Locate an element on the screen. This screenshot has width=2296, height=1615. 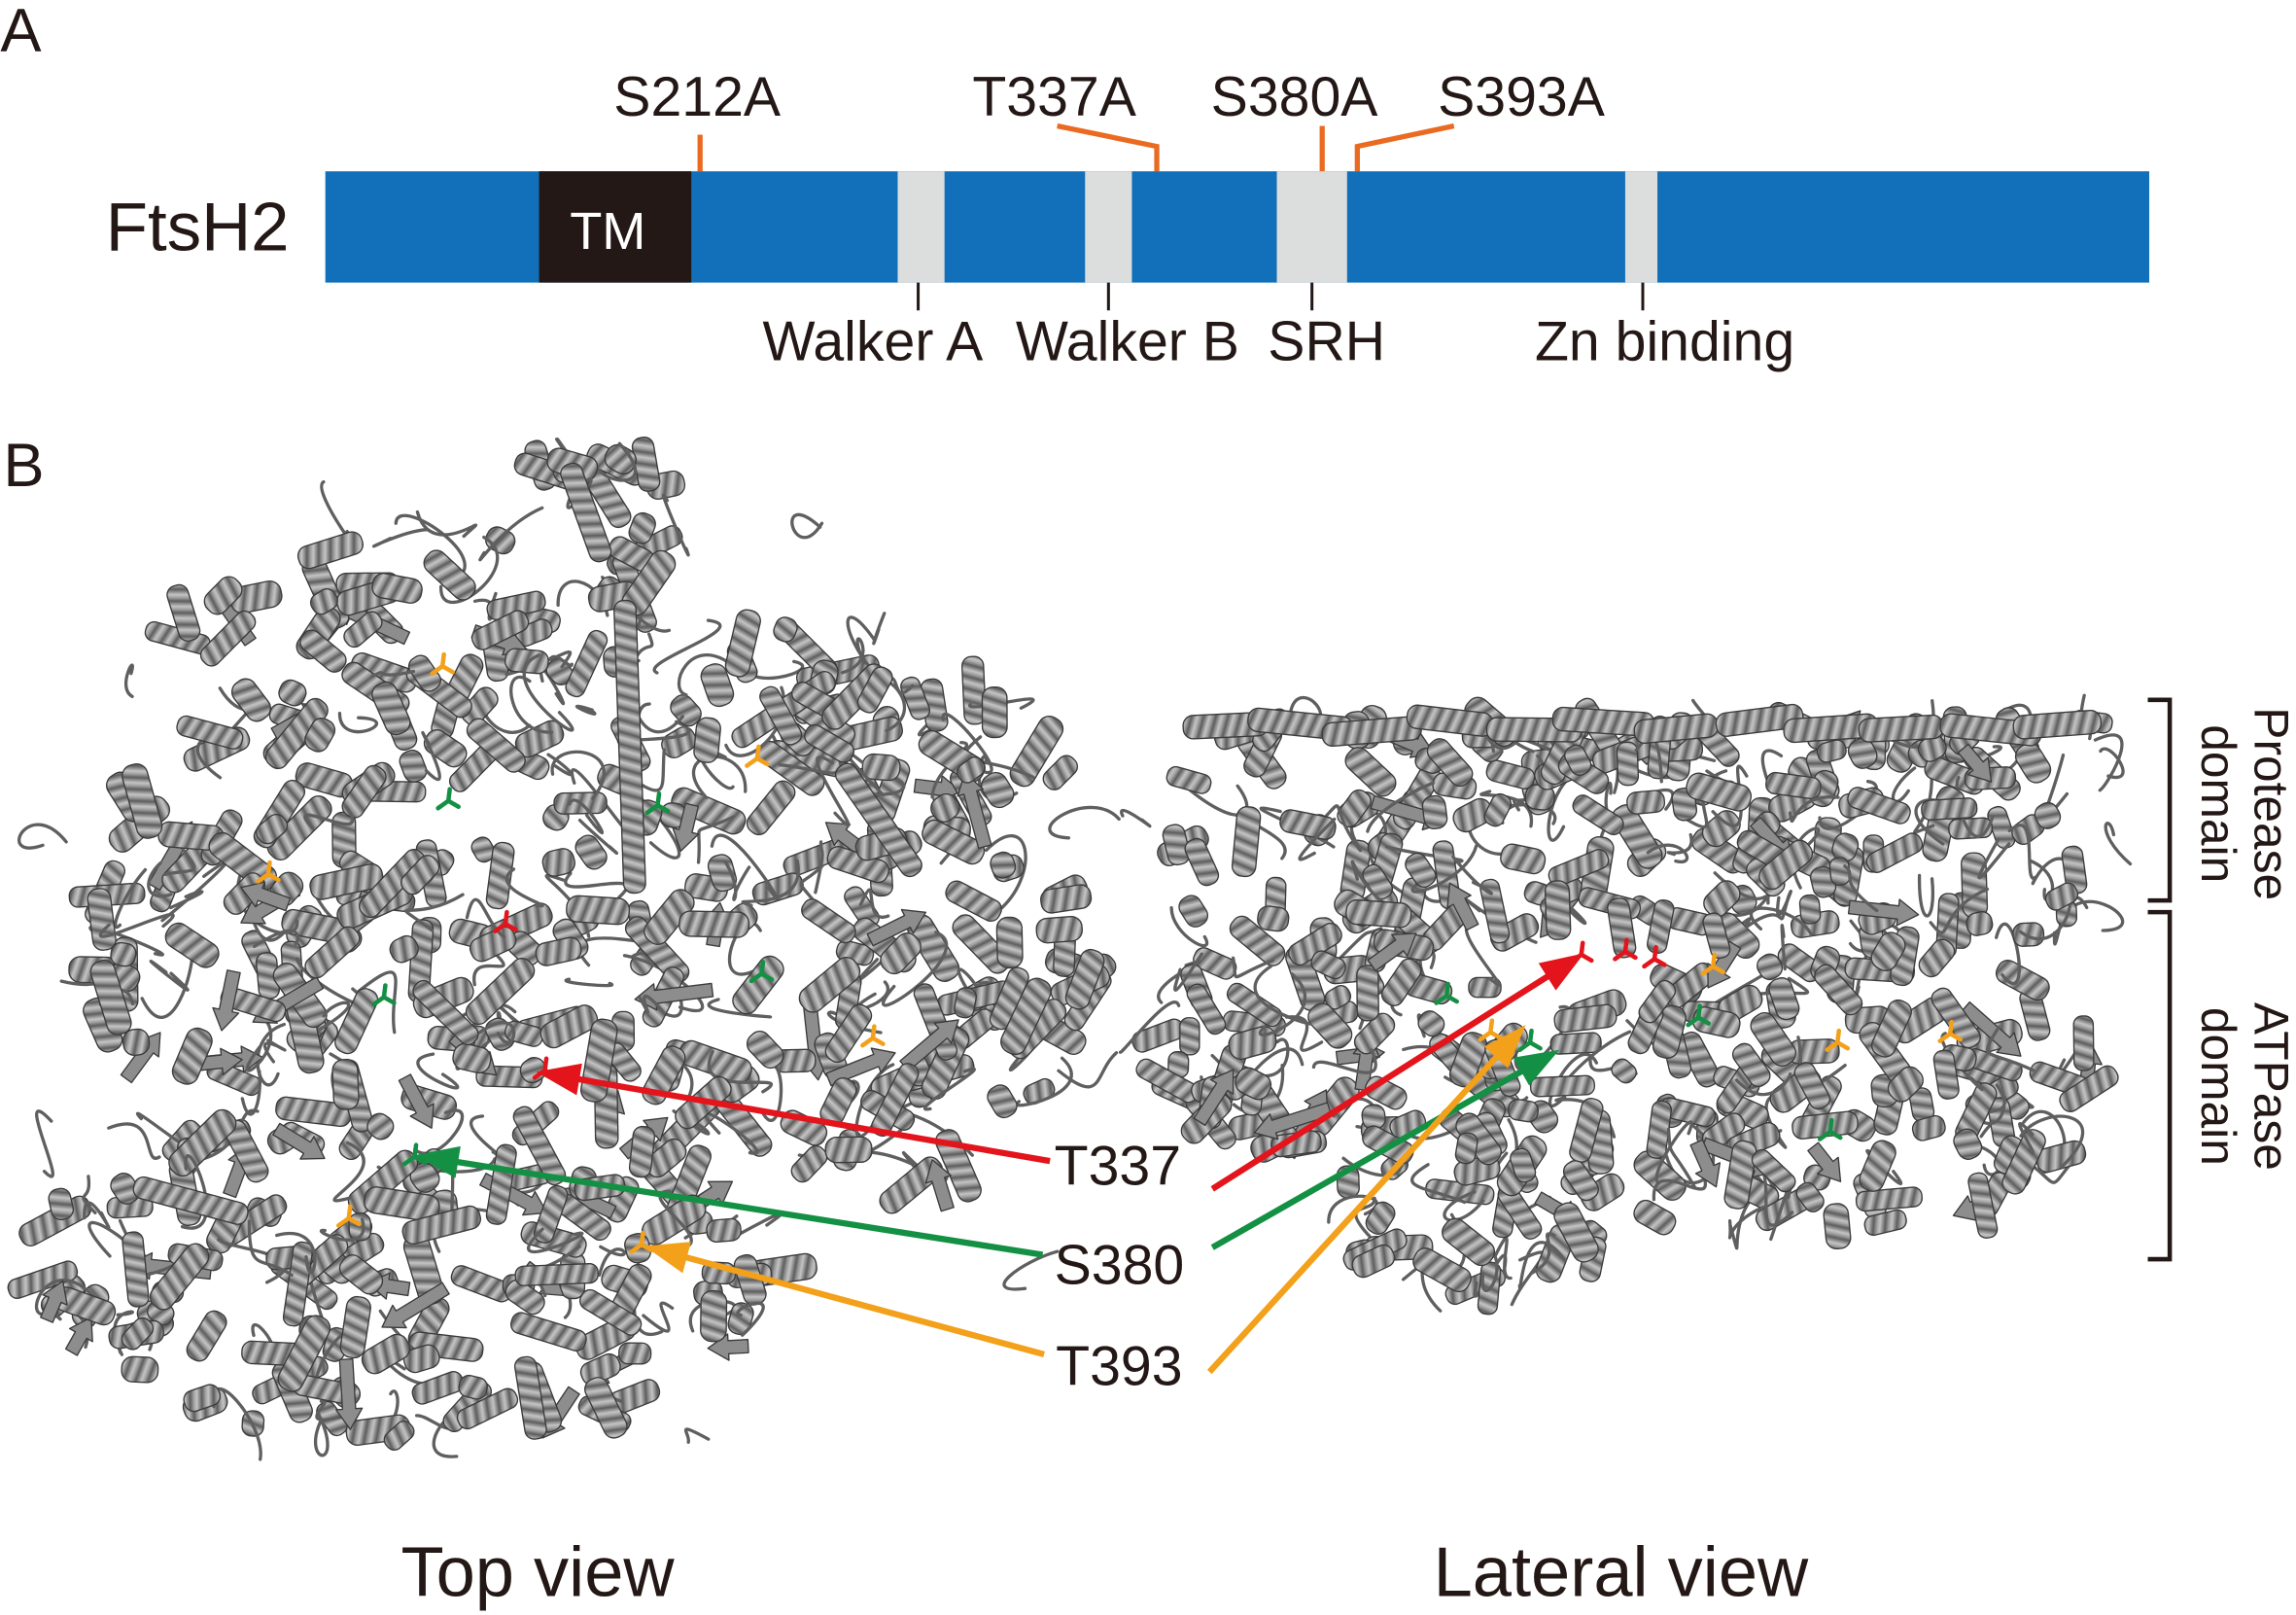
zn-binding-segment is located at coordinates (1641, 227).